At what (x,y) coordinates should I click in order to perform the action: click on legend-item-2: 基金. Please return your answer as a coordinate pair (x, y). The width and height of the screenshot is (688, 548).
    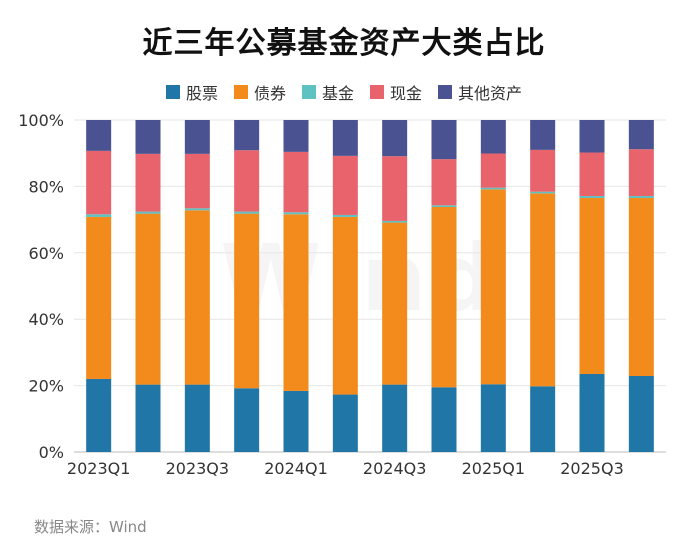
    Looking at the image, I should click on (327, 92).